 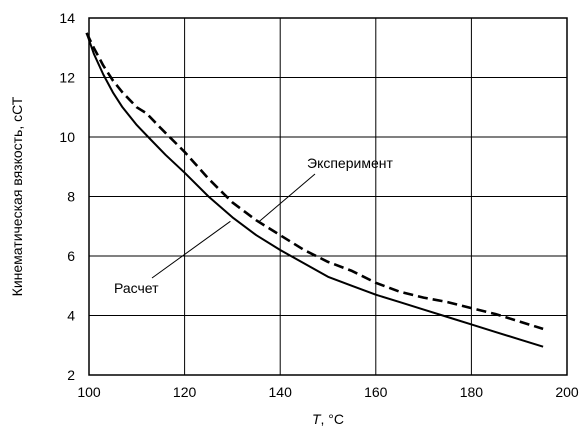 What do you see at coordinates (71, 256) in the screenshot?
I see `y-tick-label: 6` at bounding box center [71, 256].